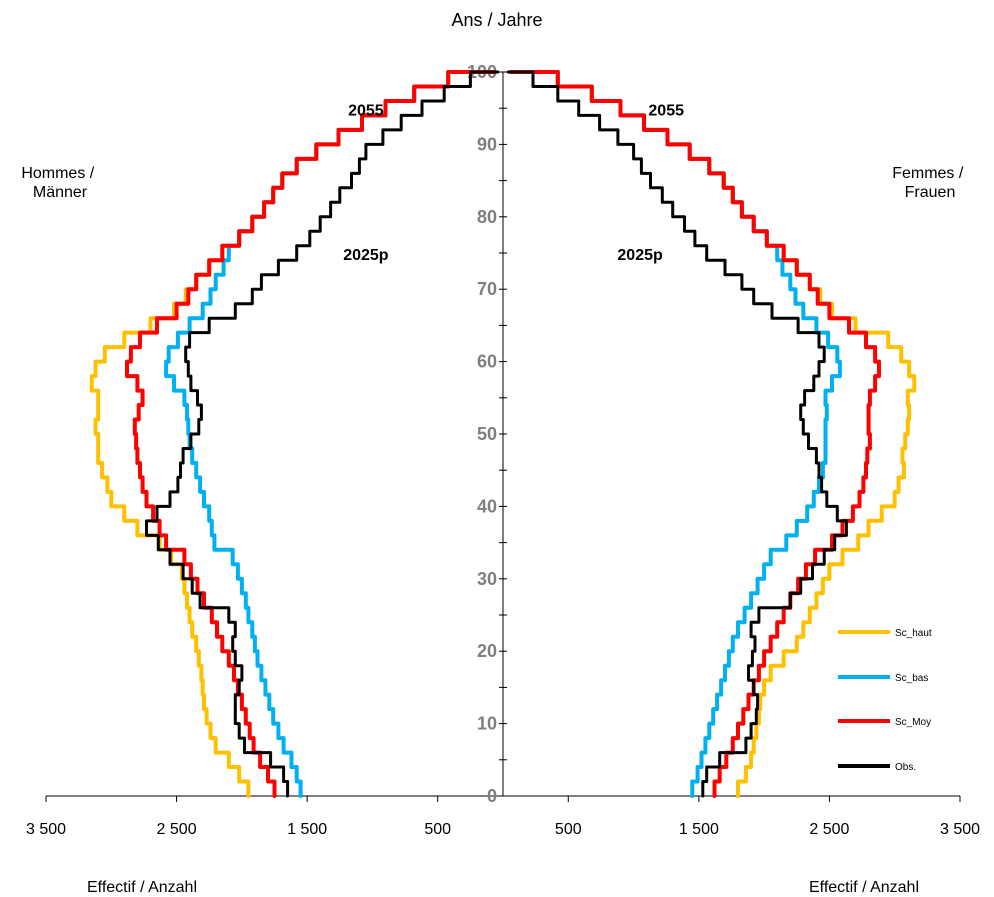  What do you see at coordinates (928, 173) in the screenshot?
I see `right-side-label-line-1: Femmes /` at bounding box center [928, 173].